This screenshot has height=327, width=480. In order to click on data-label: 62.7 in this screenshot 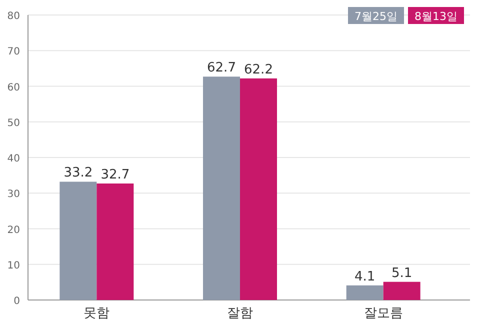, I will do `click(221, 68)`.